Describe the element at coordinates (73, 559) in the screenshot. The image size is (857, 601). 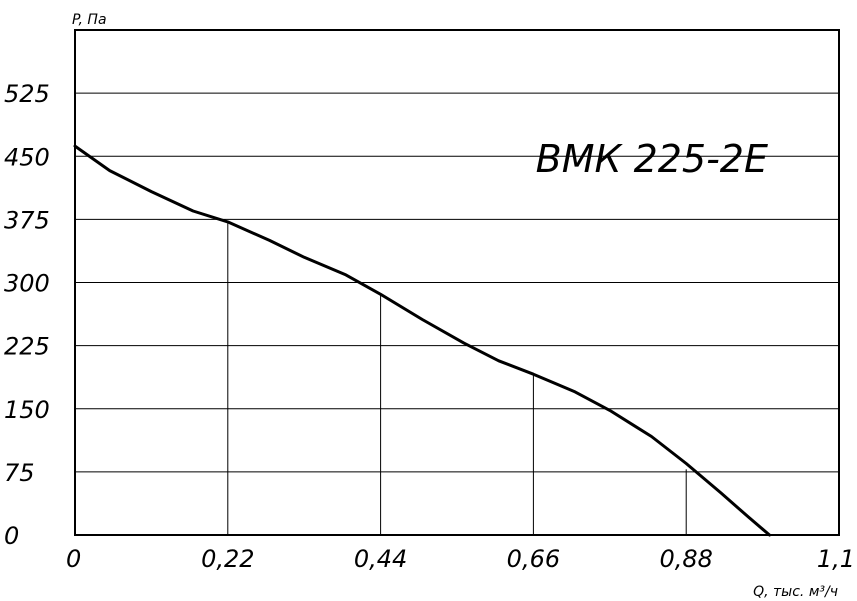
I see `x-tick-label: 0` at that location.